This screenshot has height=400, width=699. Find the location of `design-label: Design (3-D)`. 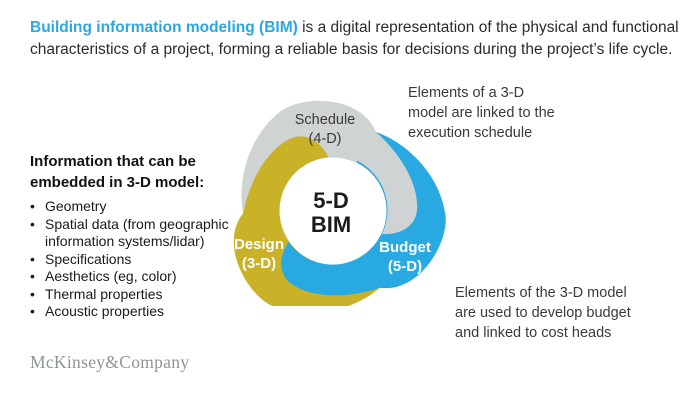

design-label: Design (3-D) is located at coordinates (259, 254).